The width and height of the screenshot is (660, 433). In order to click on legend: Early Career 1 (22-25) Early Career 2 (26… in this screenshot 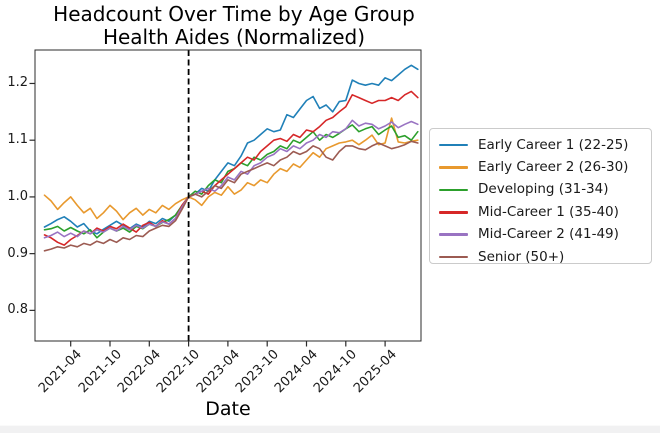, I will do `click(540, 196)`.